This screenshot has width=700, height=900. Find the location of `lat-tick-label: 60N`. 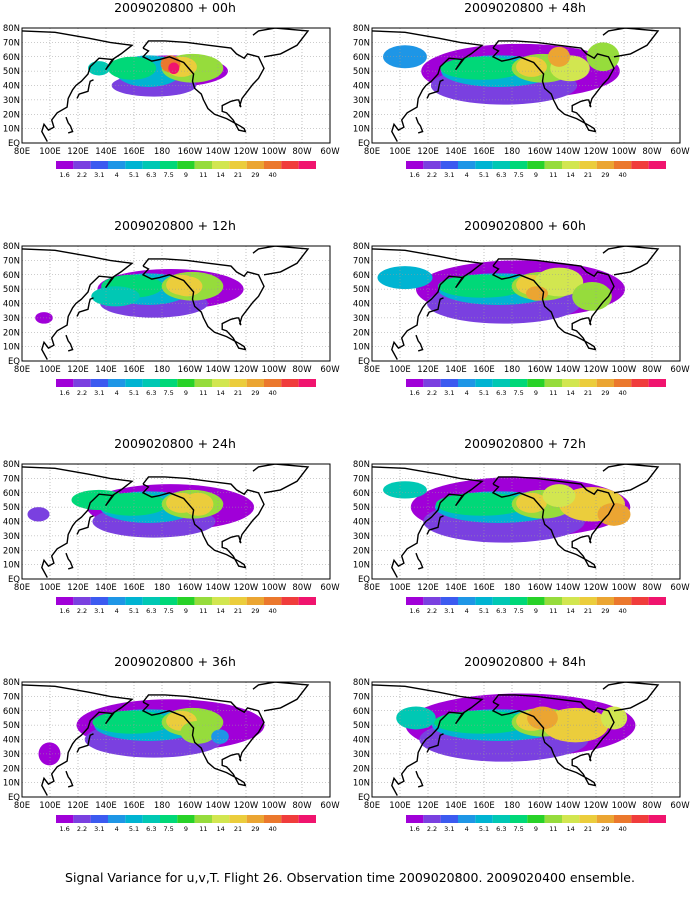

lat-tick-label: 60N is located at coordinates (361, 276).